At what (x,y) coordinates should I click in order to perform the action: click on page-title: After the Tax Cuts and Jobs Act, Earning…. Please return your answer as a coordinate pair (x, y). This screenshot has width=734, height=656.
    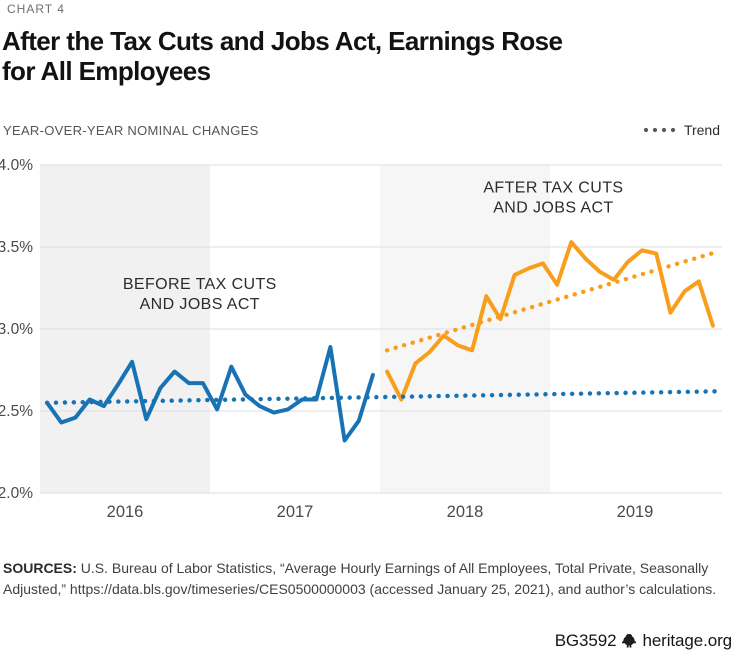
    Looking at the image, I should click on (352, 56).